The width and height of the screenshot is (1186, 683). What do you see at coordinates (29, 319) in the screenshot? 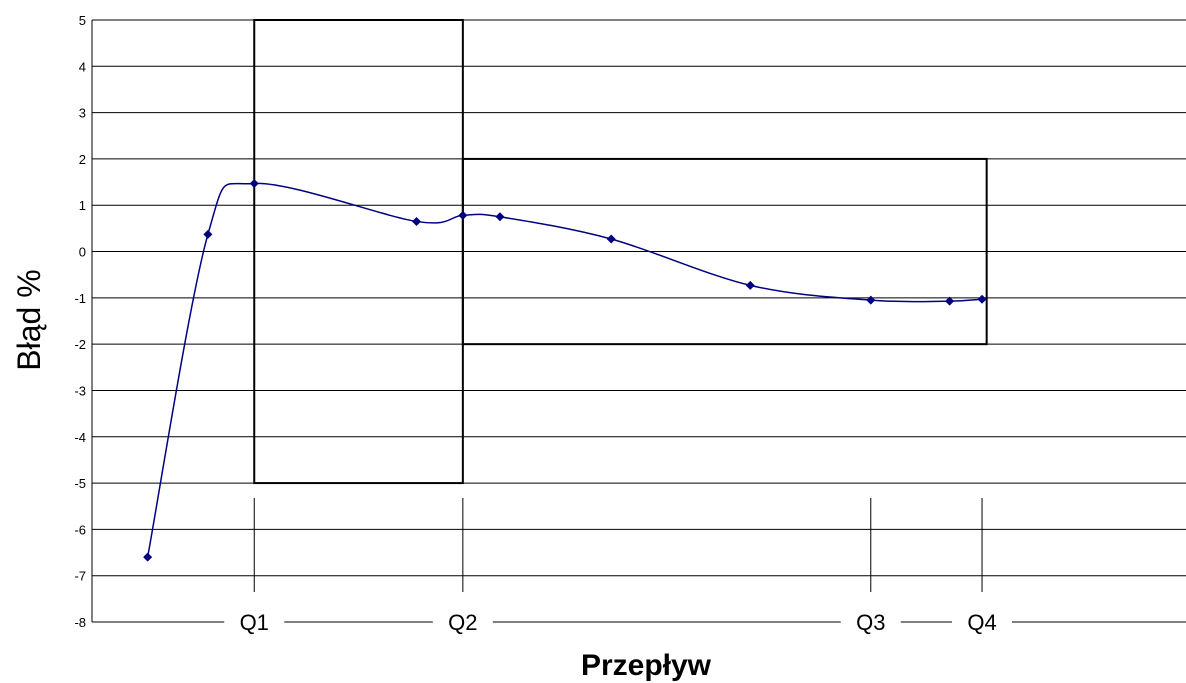
I see `y-axis-title: Błąd %` at bounding box center [29, 319].